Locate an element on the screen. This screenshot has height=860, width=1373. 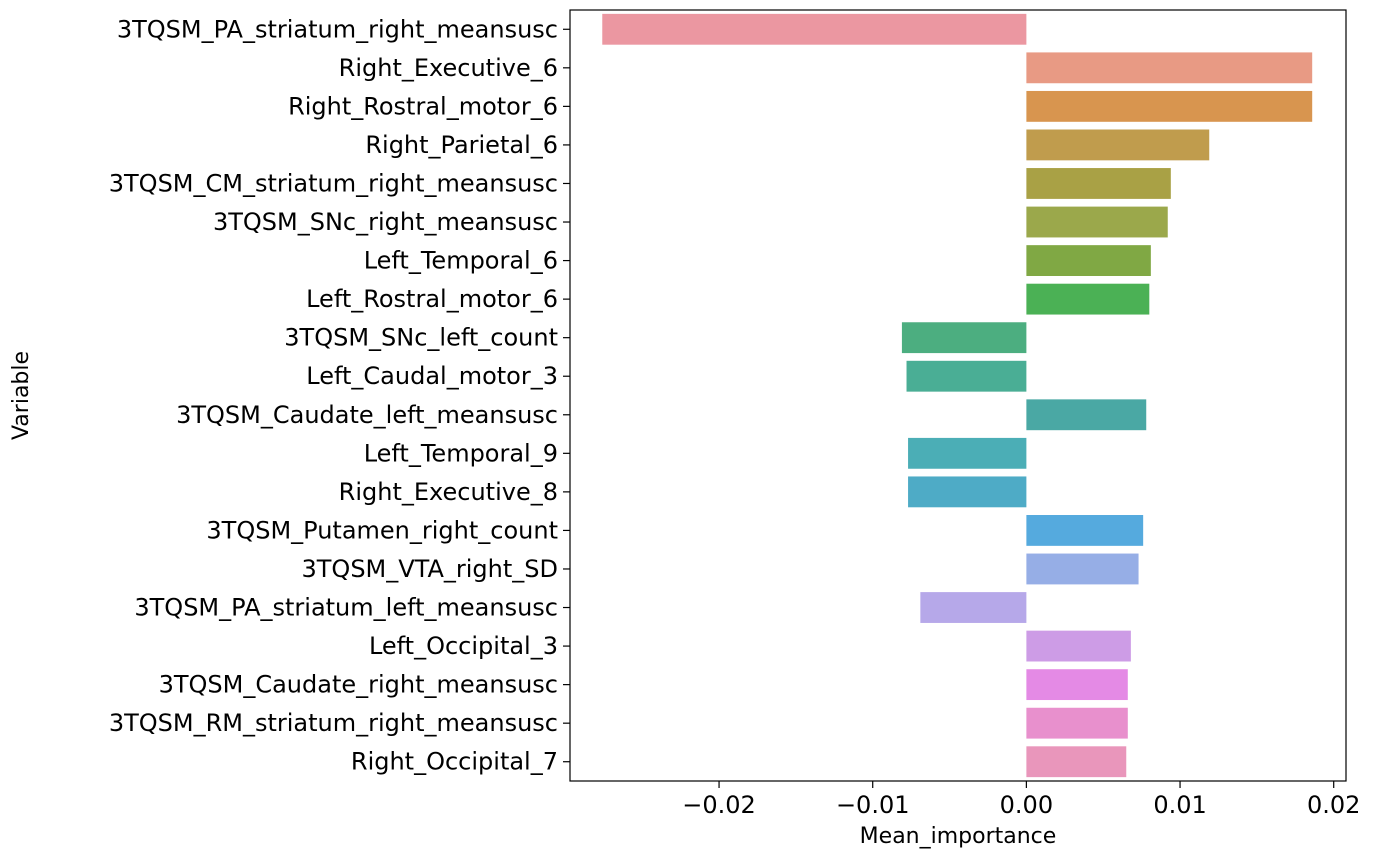
y-tick-label: 3TQSM_CM_striatum_right_meansusc is located at coordinates (333, 183).